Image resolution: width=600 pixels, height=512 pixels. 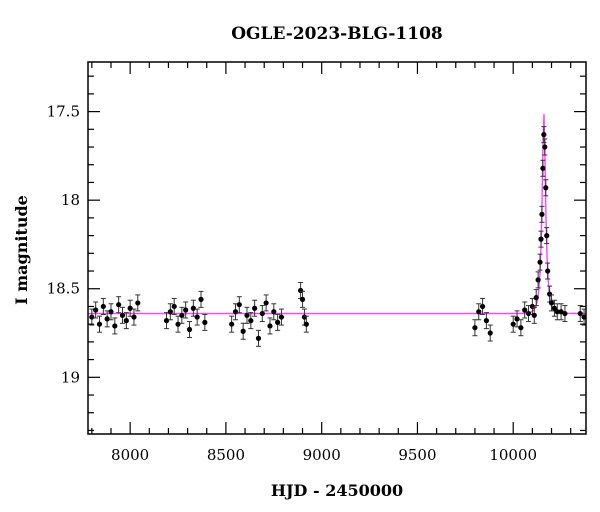 I want to click on y-axis-label: I magnitude, so click(x=21, y=250).